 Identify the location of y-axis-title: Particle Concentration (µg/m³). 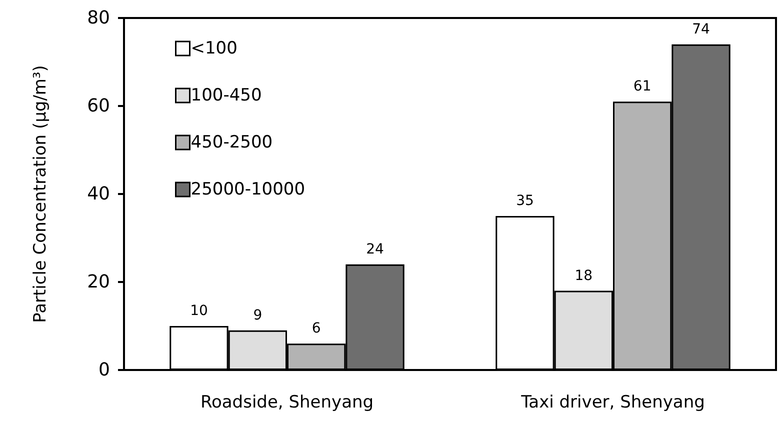
(40, 194).